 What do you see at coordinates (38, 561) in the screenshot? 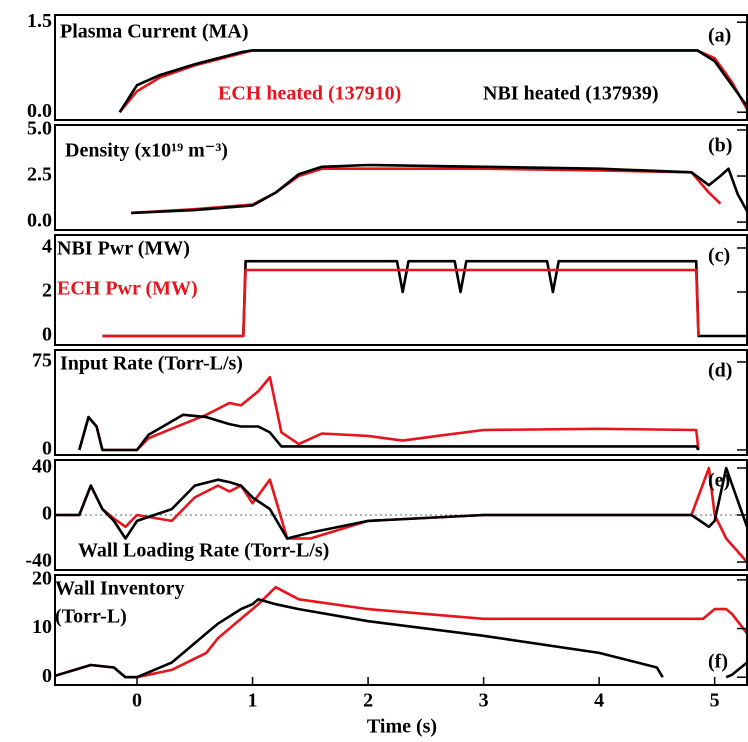
I see `y-tick-label: -40` at bounding box center [38, 561].